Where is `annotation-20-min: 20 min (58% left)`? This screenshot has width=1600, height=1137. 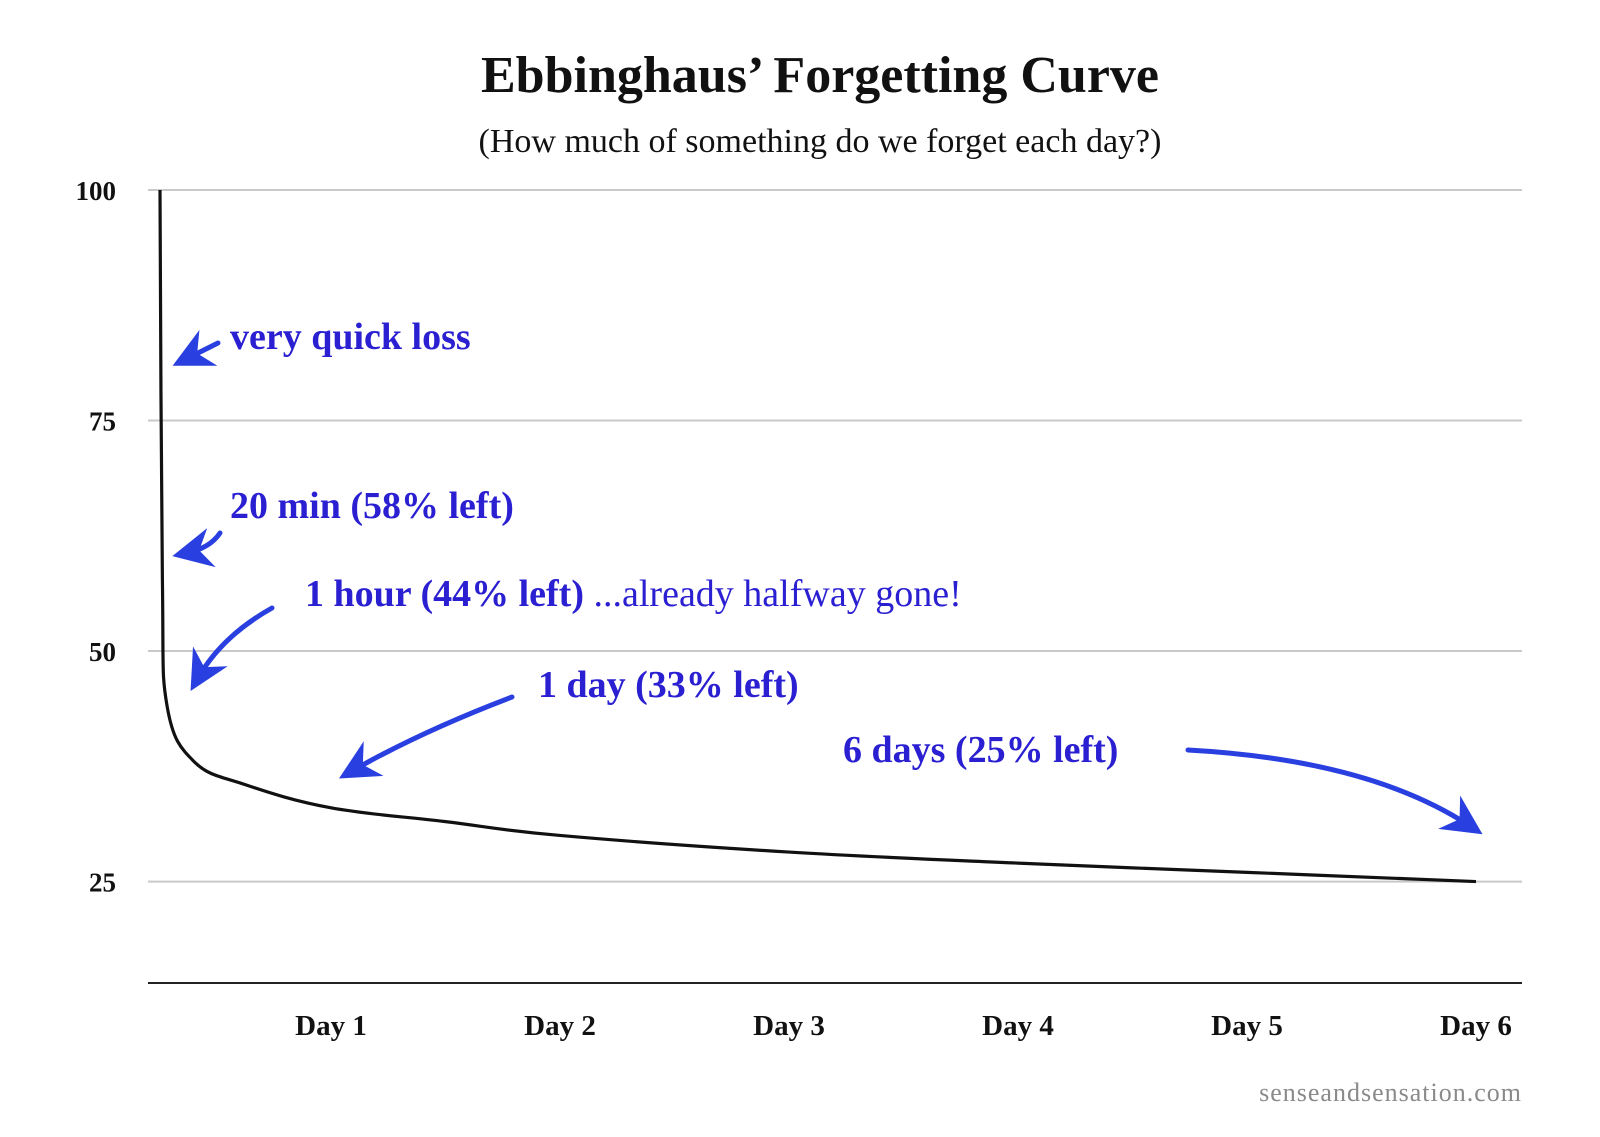
annotation-20-min: 20 min (58% left) is located at coordinates (343, 526).